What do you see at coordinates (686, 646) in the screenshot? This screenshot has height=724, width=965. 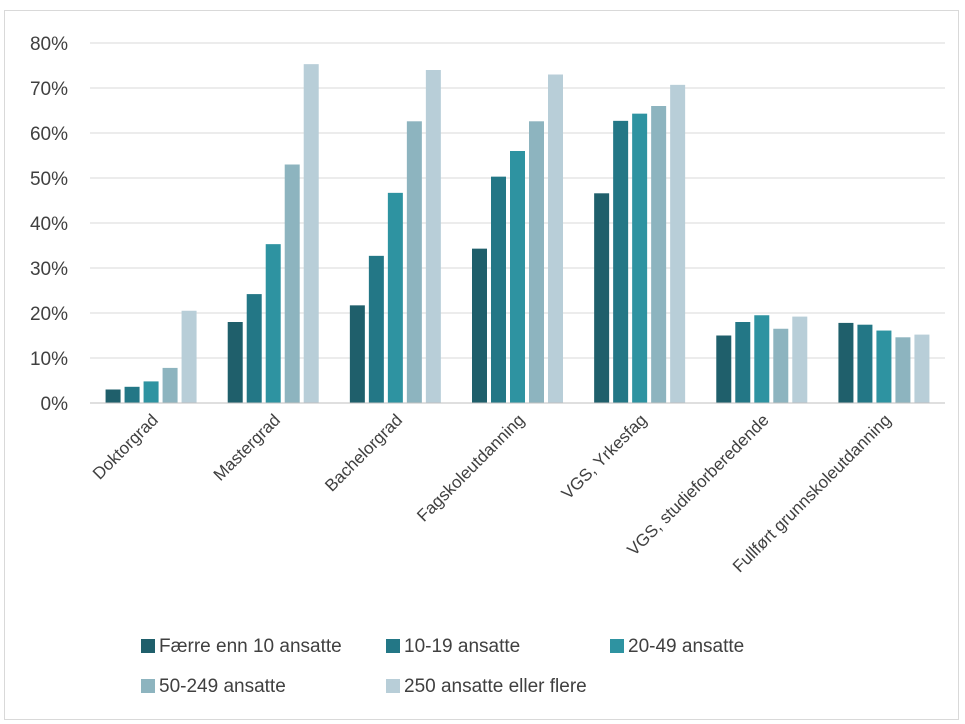 I see `legend-label: 20-49 ansatte` at bounding box center [686, 646].